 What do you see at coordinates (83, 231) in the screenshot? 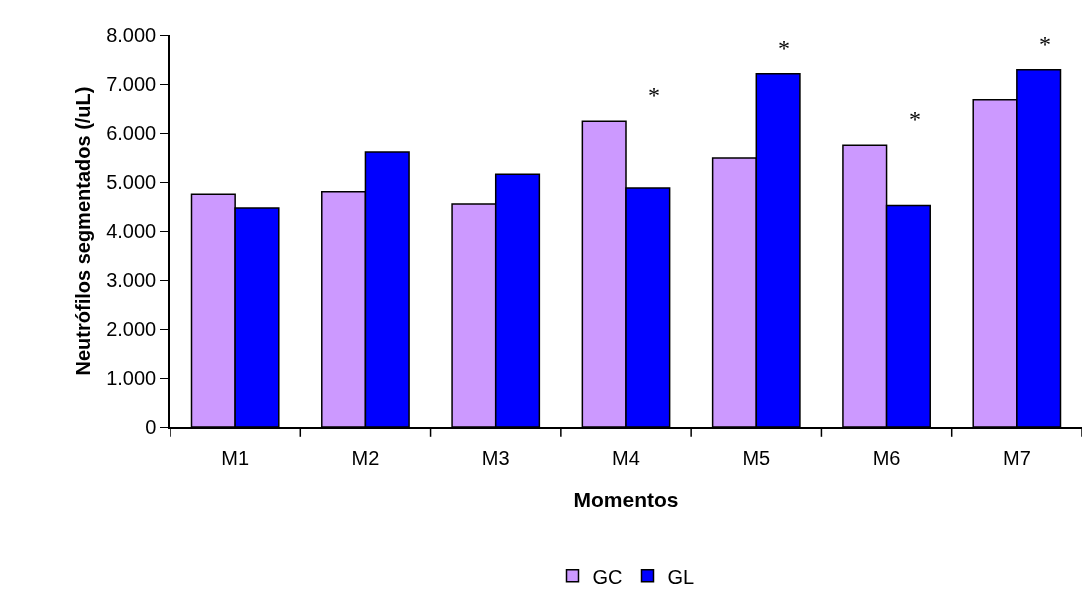
I see `y-axis-title: Neutrófilos segmentados (/uL)` at bounding box center [83, 231].